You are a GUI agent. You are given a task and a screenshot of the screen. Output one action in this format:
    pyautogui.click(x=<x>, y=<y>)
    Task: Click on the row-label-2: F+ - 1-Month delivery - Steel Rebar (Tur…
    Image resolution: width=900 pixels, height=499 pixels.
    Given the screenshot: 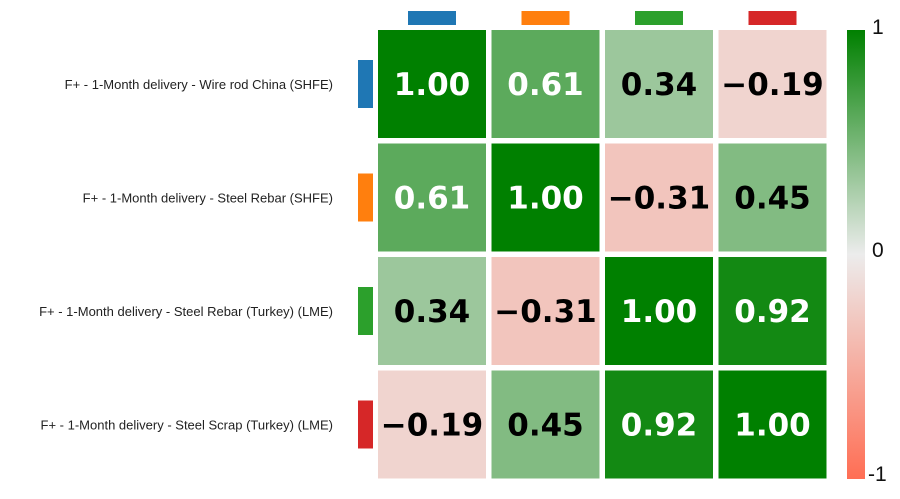 What is the action you would take?
    pyautogui.click(x=186, y=311)
    